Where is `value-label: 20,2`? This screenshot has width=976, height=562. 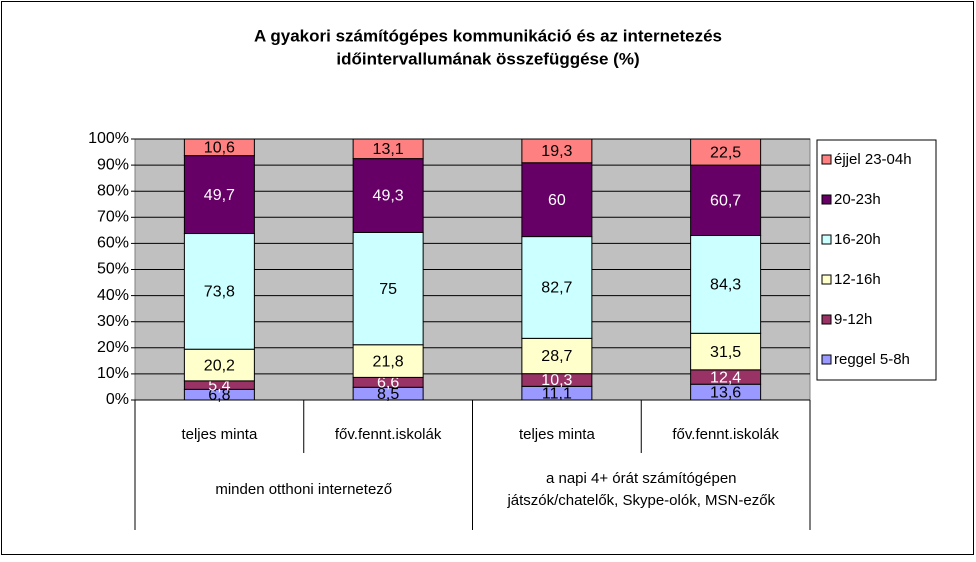
value-label: 20,2 is located at coordinates (219, 365).